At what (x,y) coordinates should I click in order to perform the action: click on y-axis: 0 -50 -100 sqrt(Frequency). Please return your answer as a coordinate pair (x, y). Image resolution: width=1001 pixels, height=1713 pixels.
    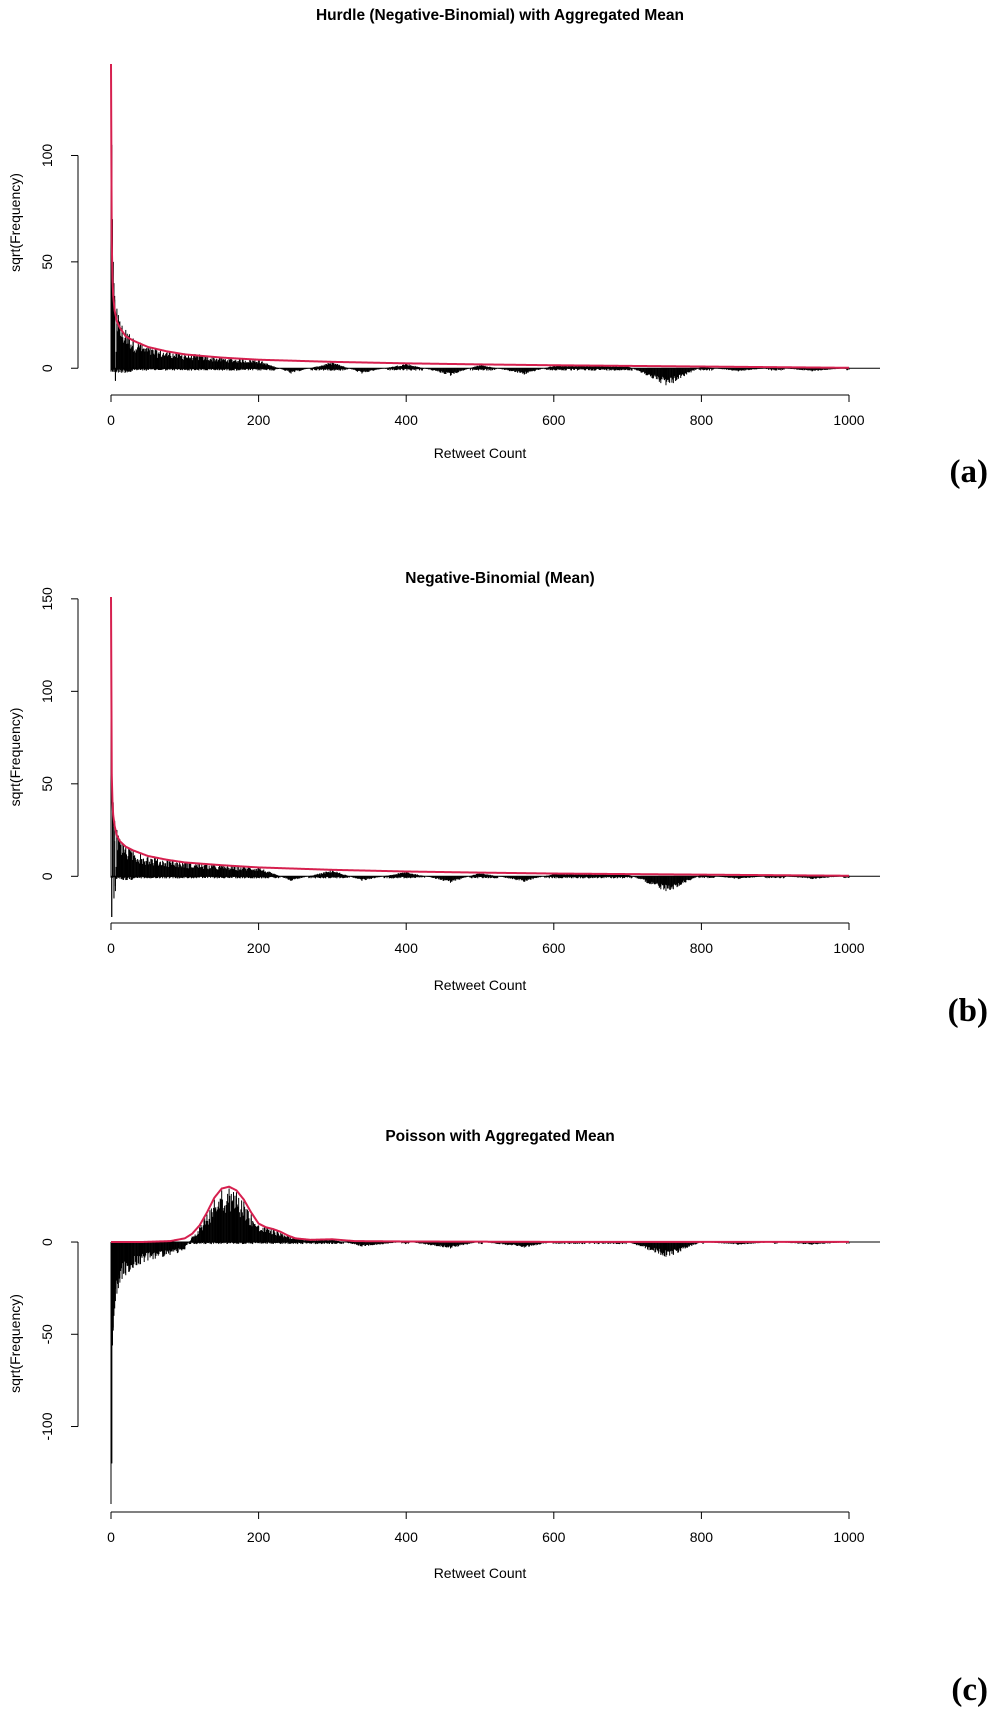
    Looking at the image, I should click on (43, 1339).